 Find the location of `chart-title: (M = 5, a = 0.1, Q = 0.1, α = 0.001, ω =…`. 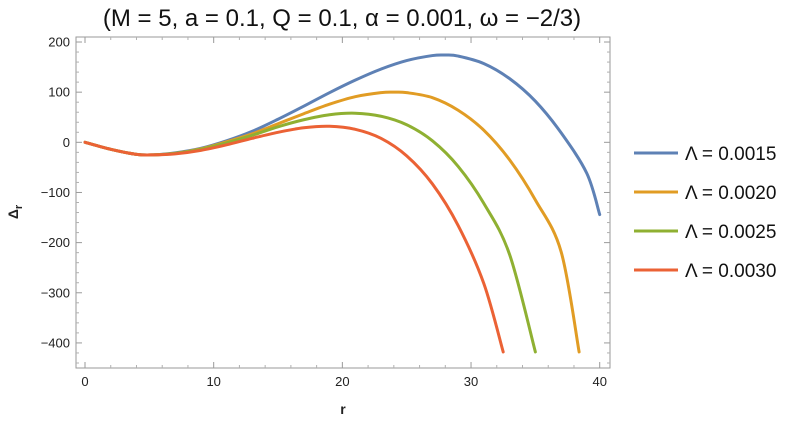

chart-title: (M = 5, a = 0.1, Q = 0.1, α = 0.001, ω =… is located at coordinates (342, 18).